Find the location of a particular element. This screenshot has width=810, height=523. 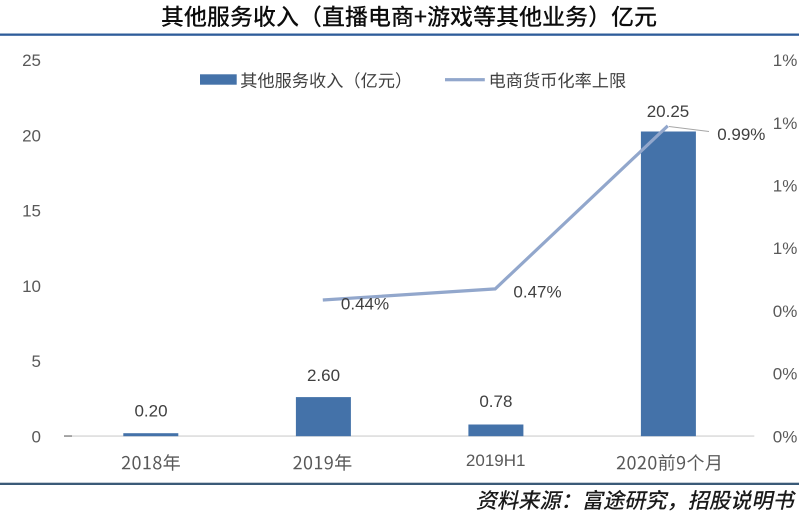

svg-text: 15 is located at coordinates (31, 211).